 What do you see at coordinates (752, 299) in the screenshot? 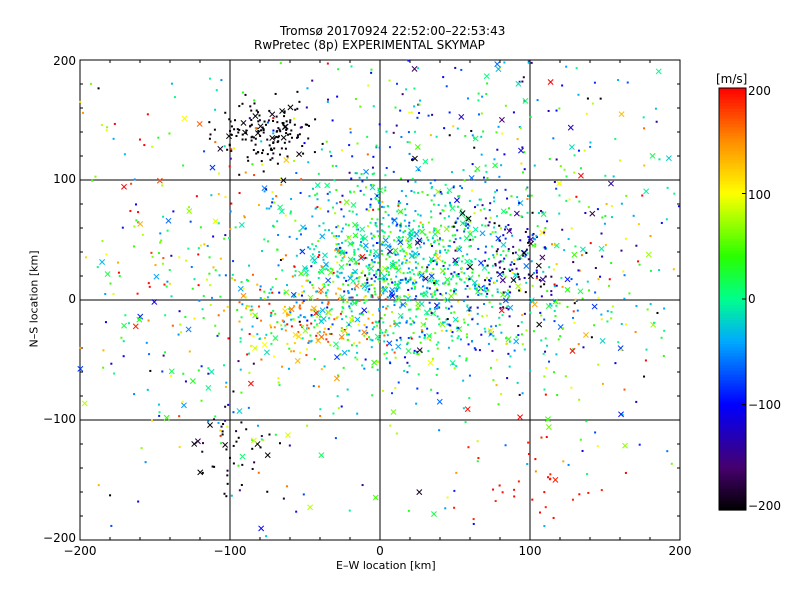
I see `colorbar-tick-label: 0` at bounding box center [752, 299].